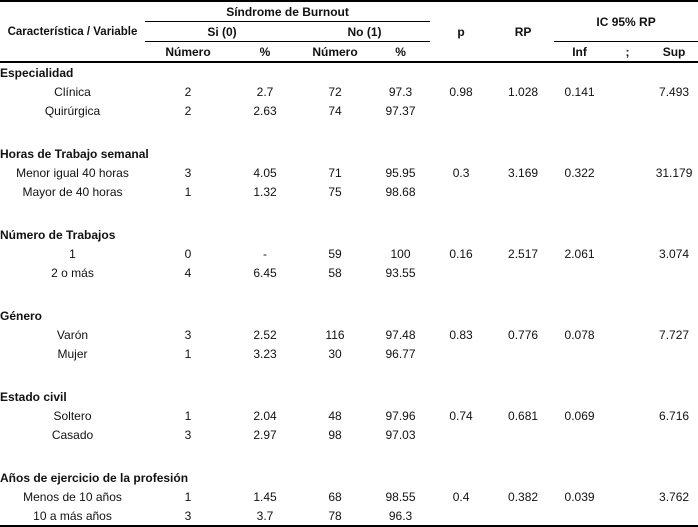 The image size is (698, 527). What do you see at coordinates (72, 434) in the screenshot?
I see `row-label: Casado` at bounding box center [72, 434].